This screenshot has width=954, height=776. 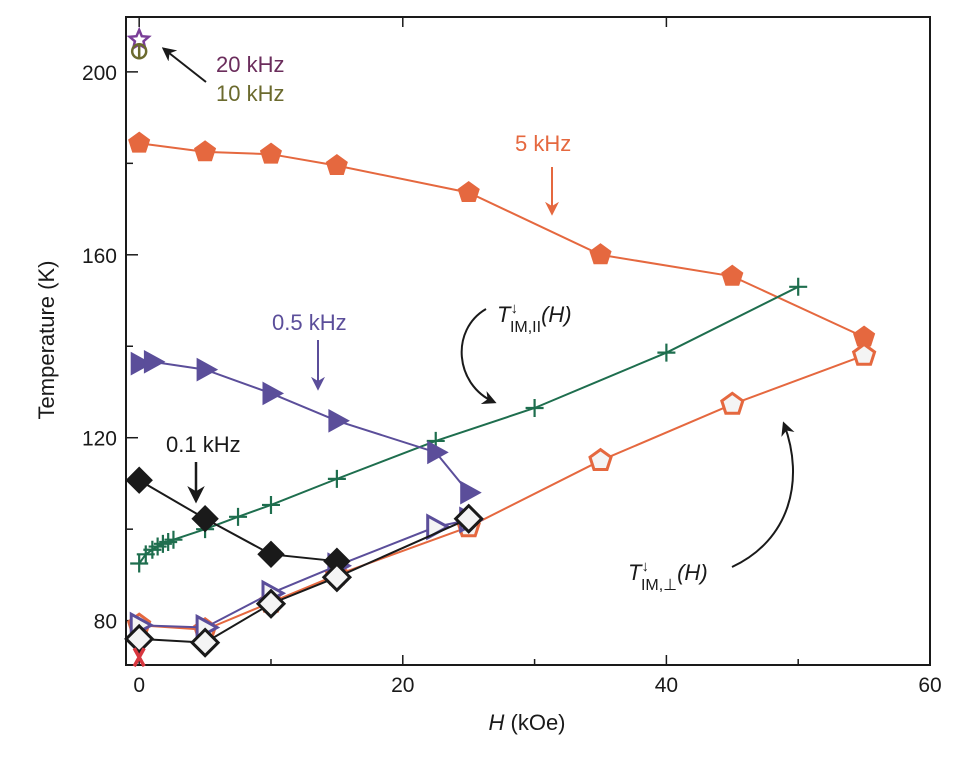 What do you see at coordinates (99, 73) in the screenshot?
I see `y-tick-label: 200` at bounding box center [99, 73].